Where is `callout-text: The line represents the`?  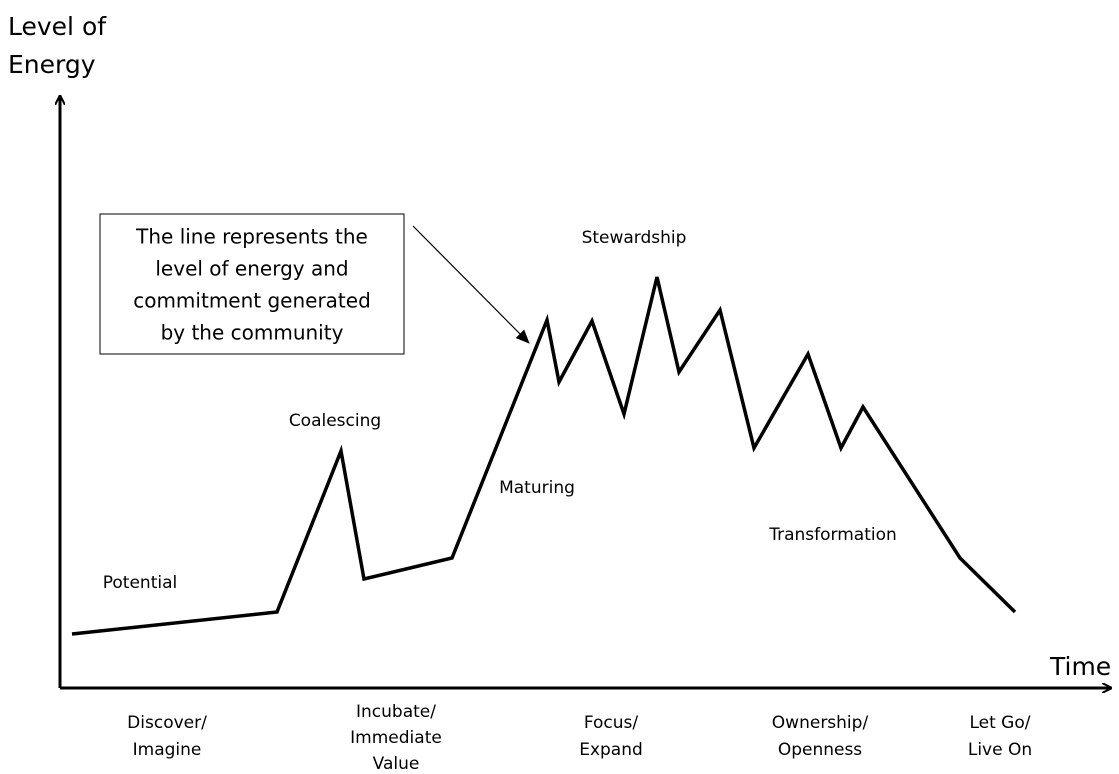
callout-text: The line represents the is located at coordinates (251, 237).